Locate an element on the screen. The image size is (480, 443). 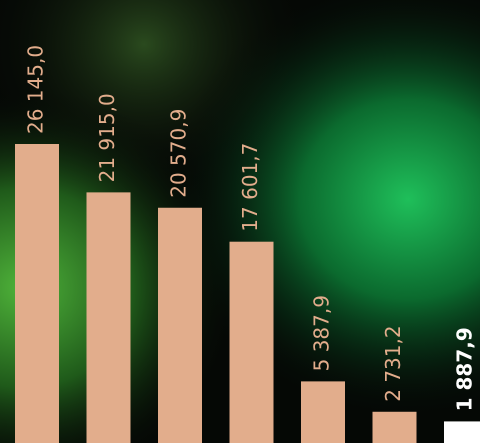
value-label: 26 145,0 is located at coordinates (36, 89).